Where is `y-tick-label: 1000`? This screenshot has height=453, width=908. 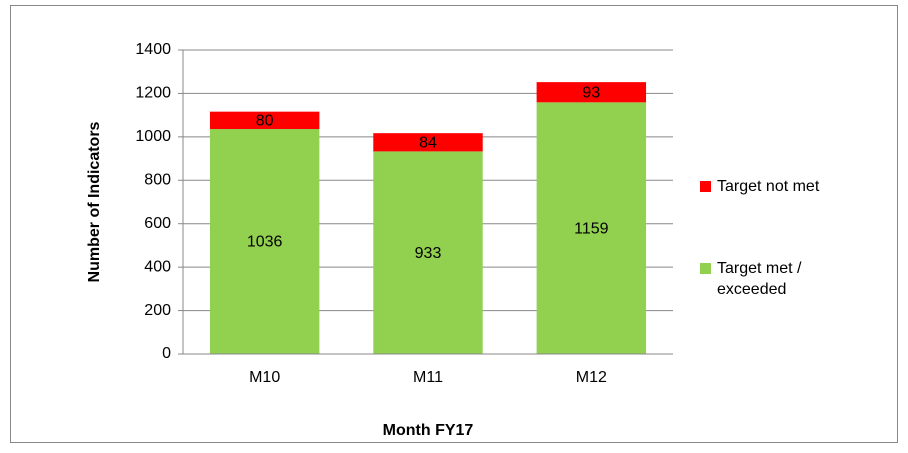 y-tick-label: 1000 is located at coordinates (153, 136).